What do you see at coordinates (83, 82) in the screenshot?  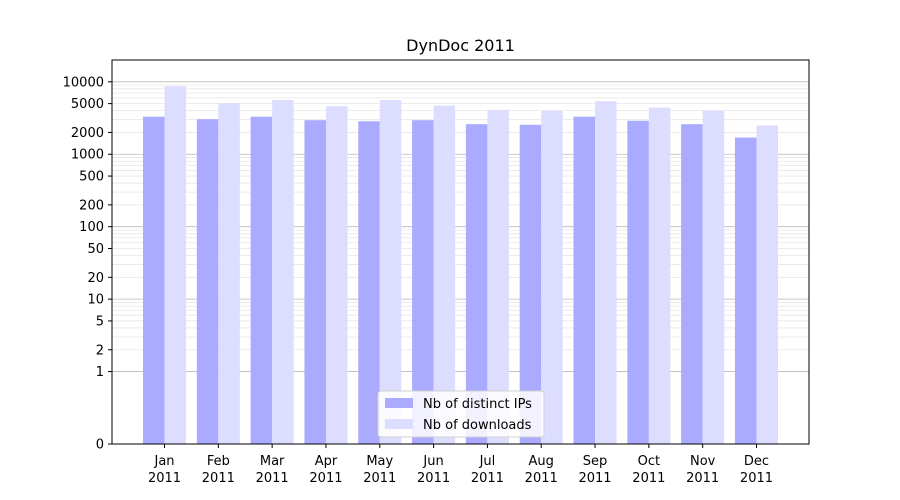 I see `y-tick-label: 10000` at bounding box center [83, 82].